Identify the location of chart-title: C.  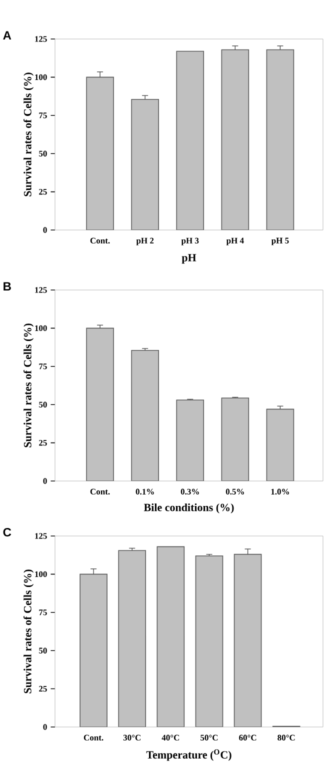
(7, 532).